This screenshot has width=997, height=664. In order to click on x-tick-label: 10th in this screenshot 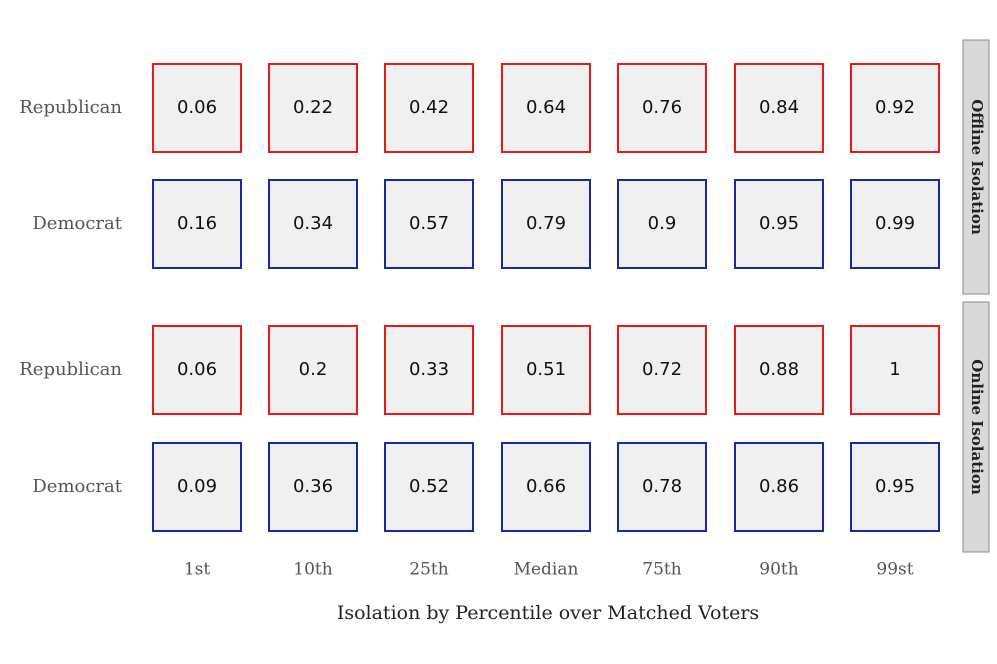, I will do `click(312, 570)`.